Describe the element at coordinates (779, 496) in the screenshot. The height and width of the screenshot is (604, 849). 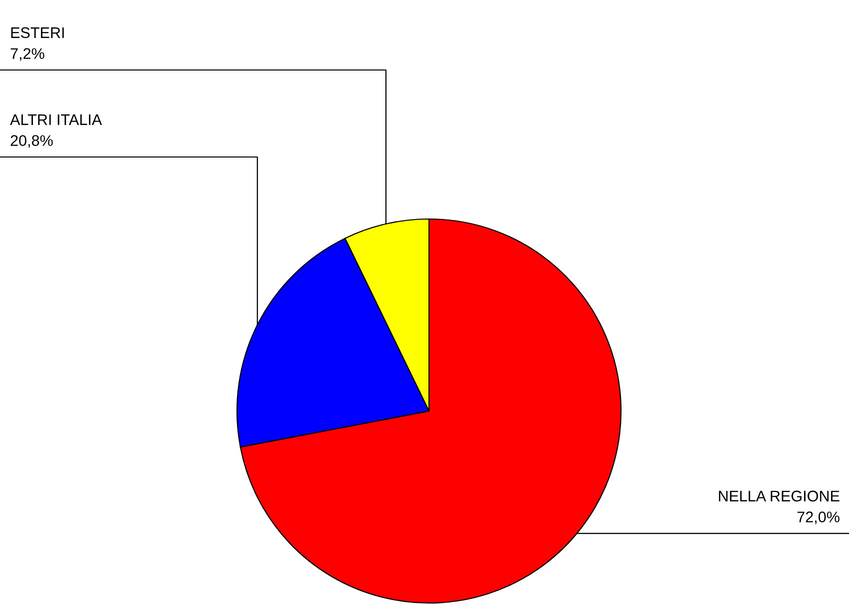
I see `slice-label: NELLA REGIONE` at that location.